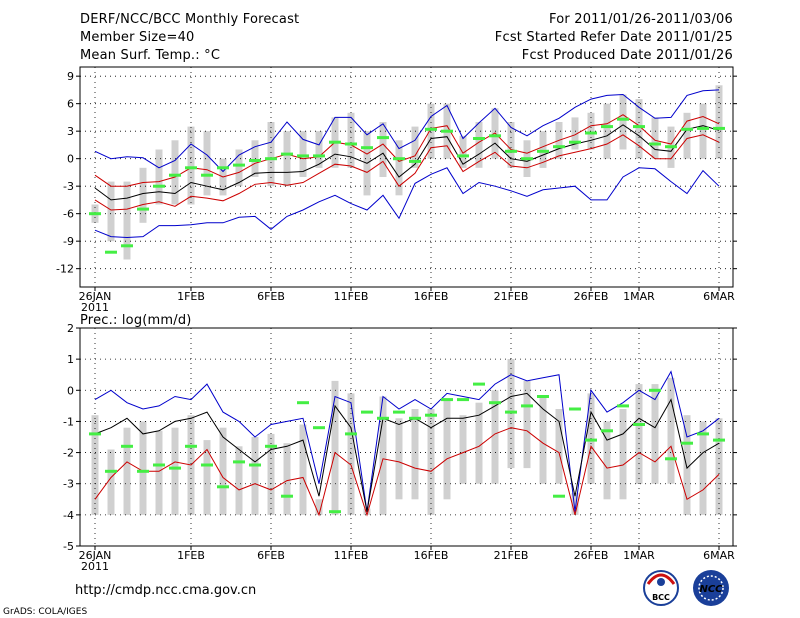 This screenshot has height=618, width=800. I want to click on x-tick-label: 1FEB, so click(191, 555).